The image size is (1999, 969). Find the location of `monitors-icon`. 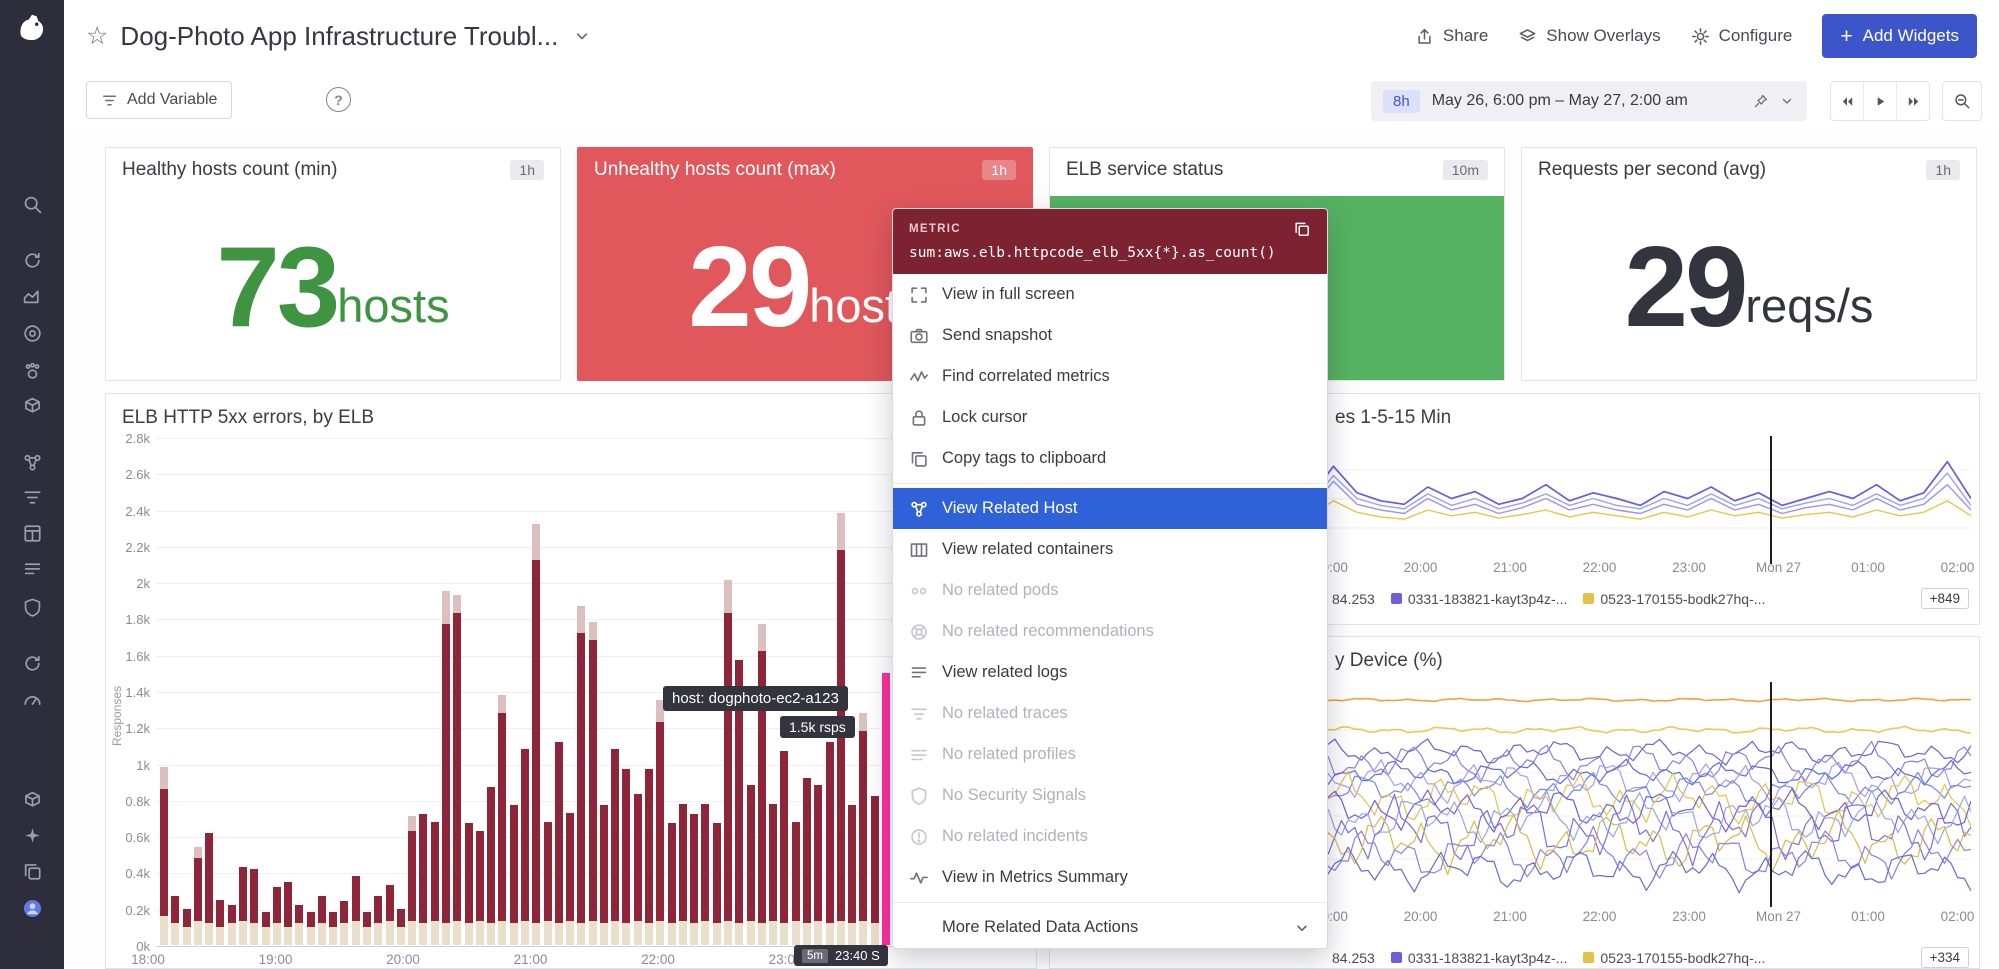

monitors-icon is located at coordinates (32, 333).